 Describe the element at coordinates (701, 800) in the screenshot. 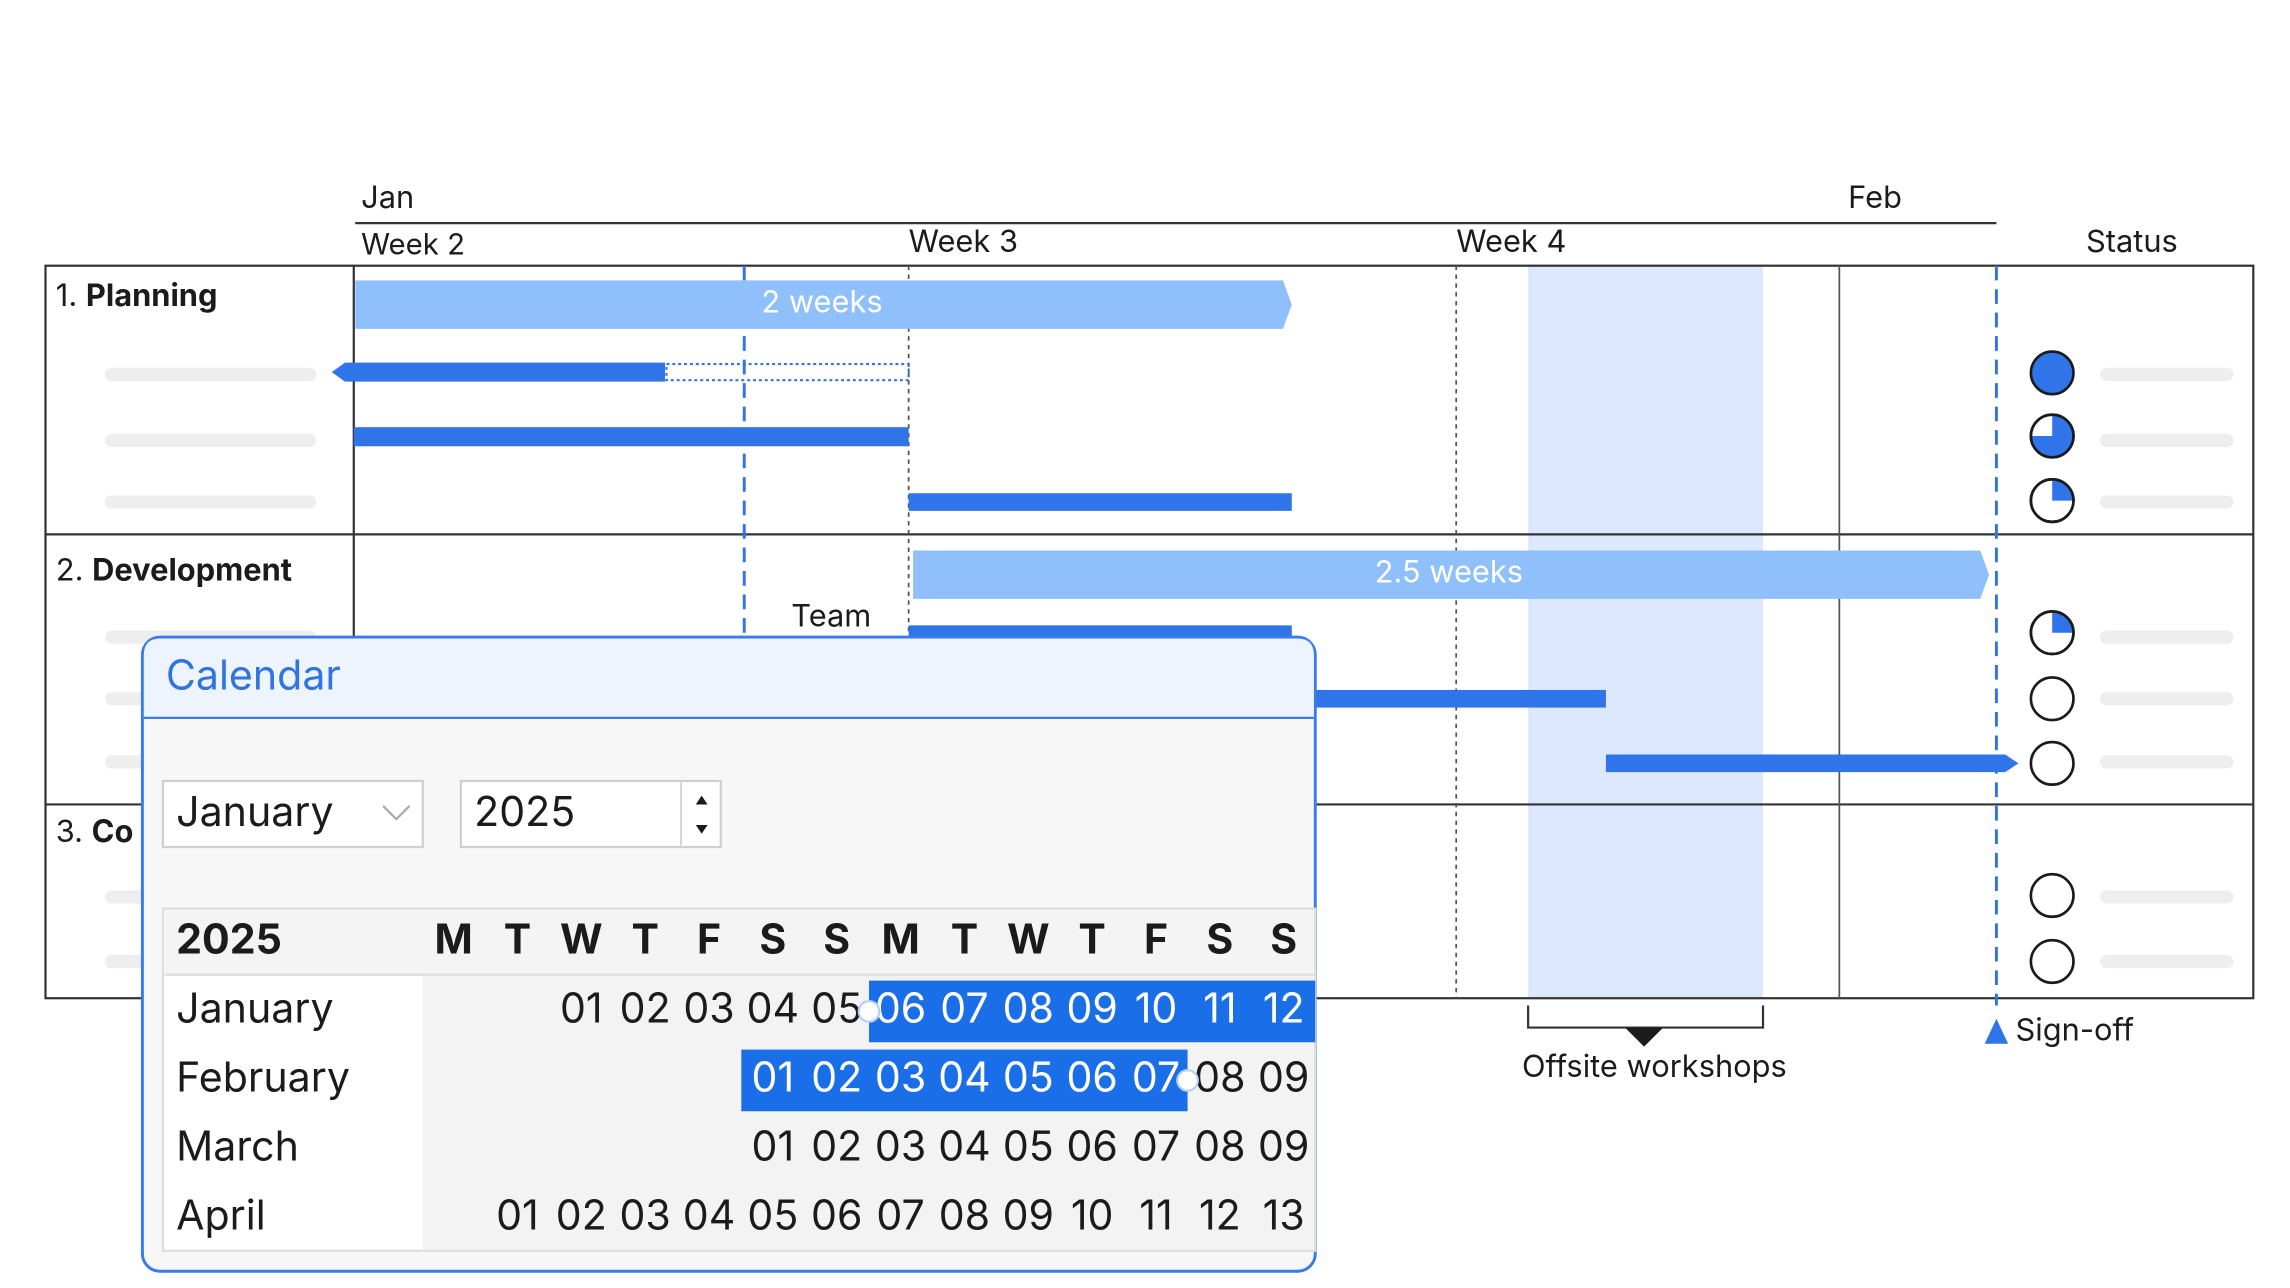

I see `spinner-up` at that location.